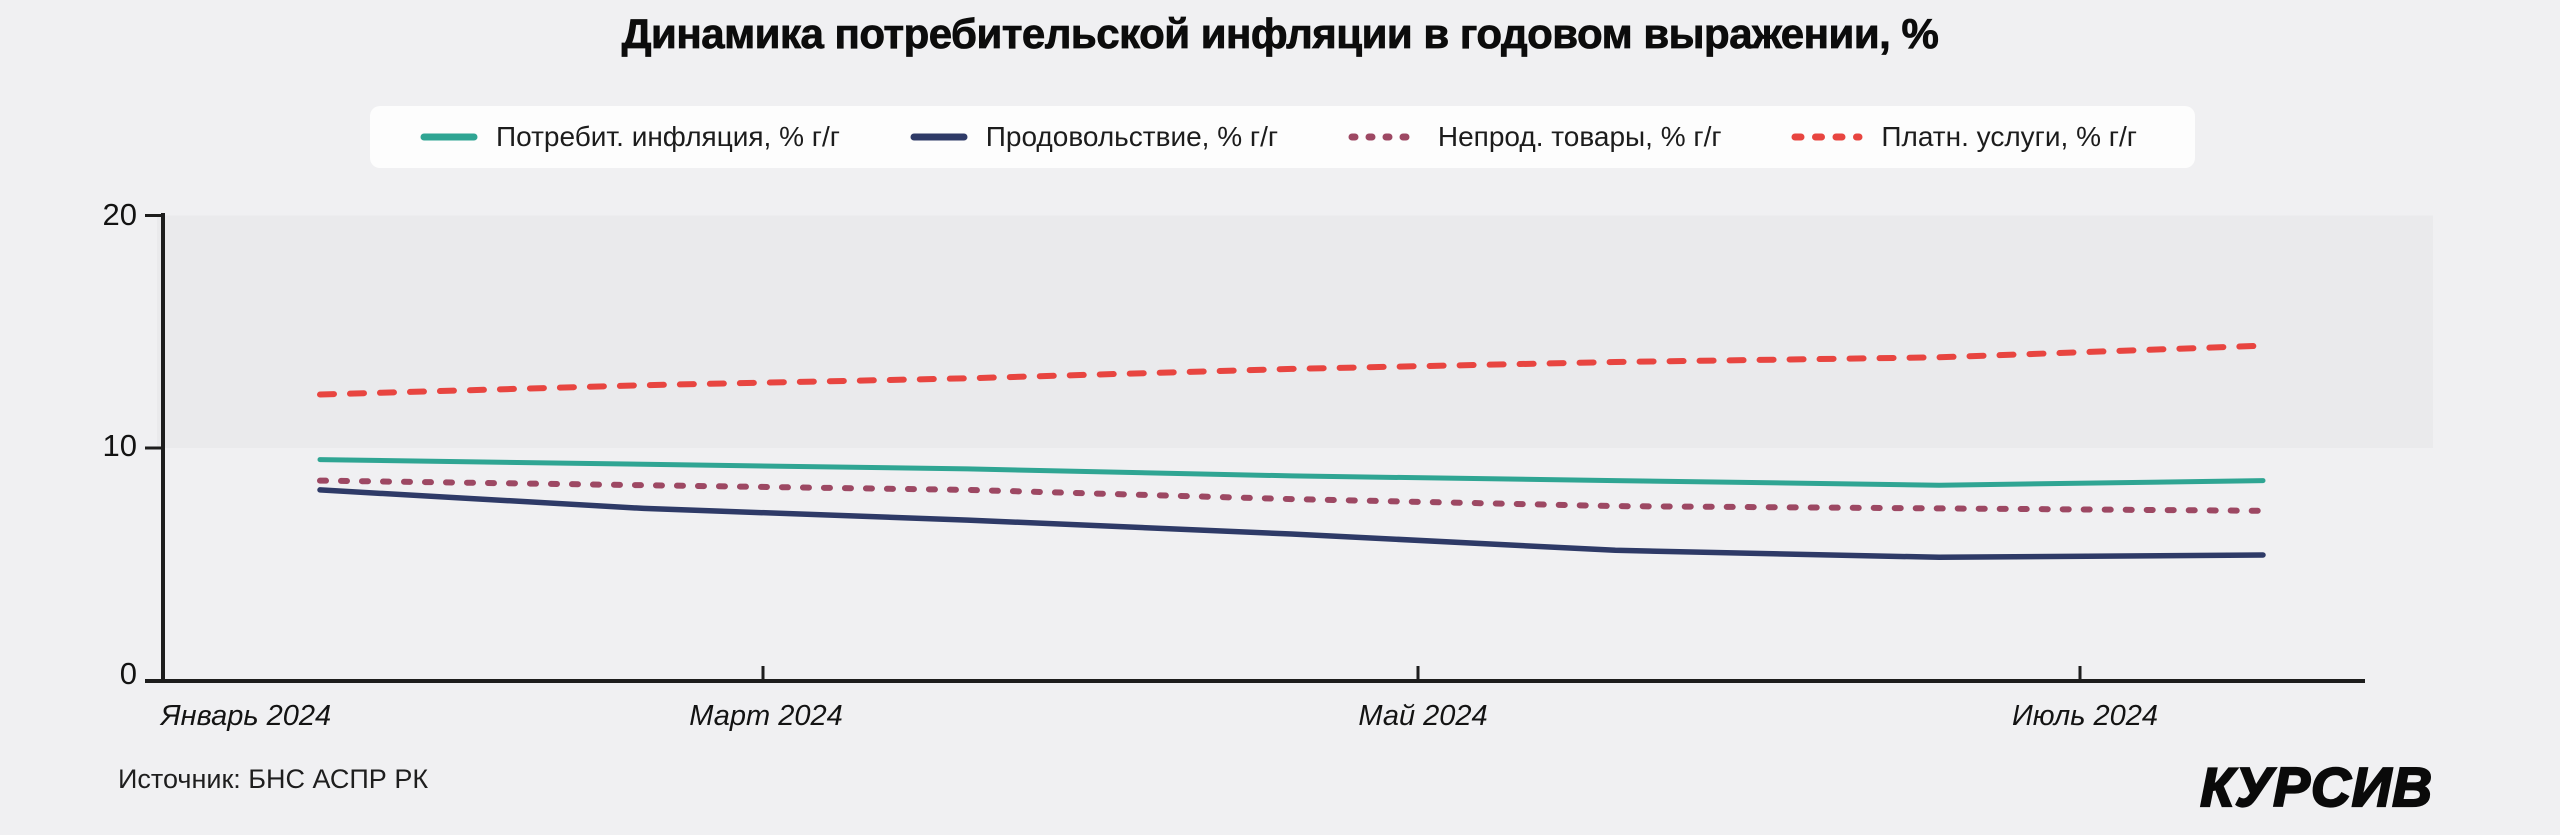  What do you see at coordinates (273, 779) in the screenshot?
I see `source-note: Источник: БНС АСПР РК` at bounding box center [273, 779].